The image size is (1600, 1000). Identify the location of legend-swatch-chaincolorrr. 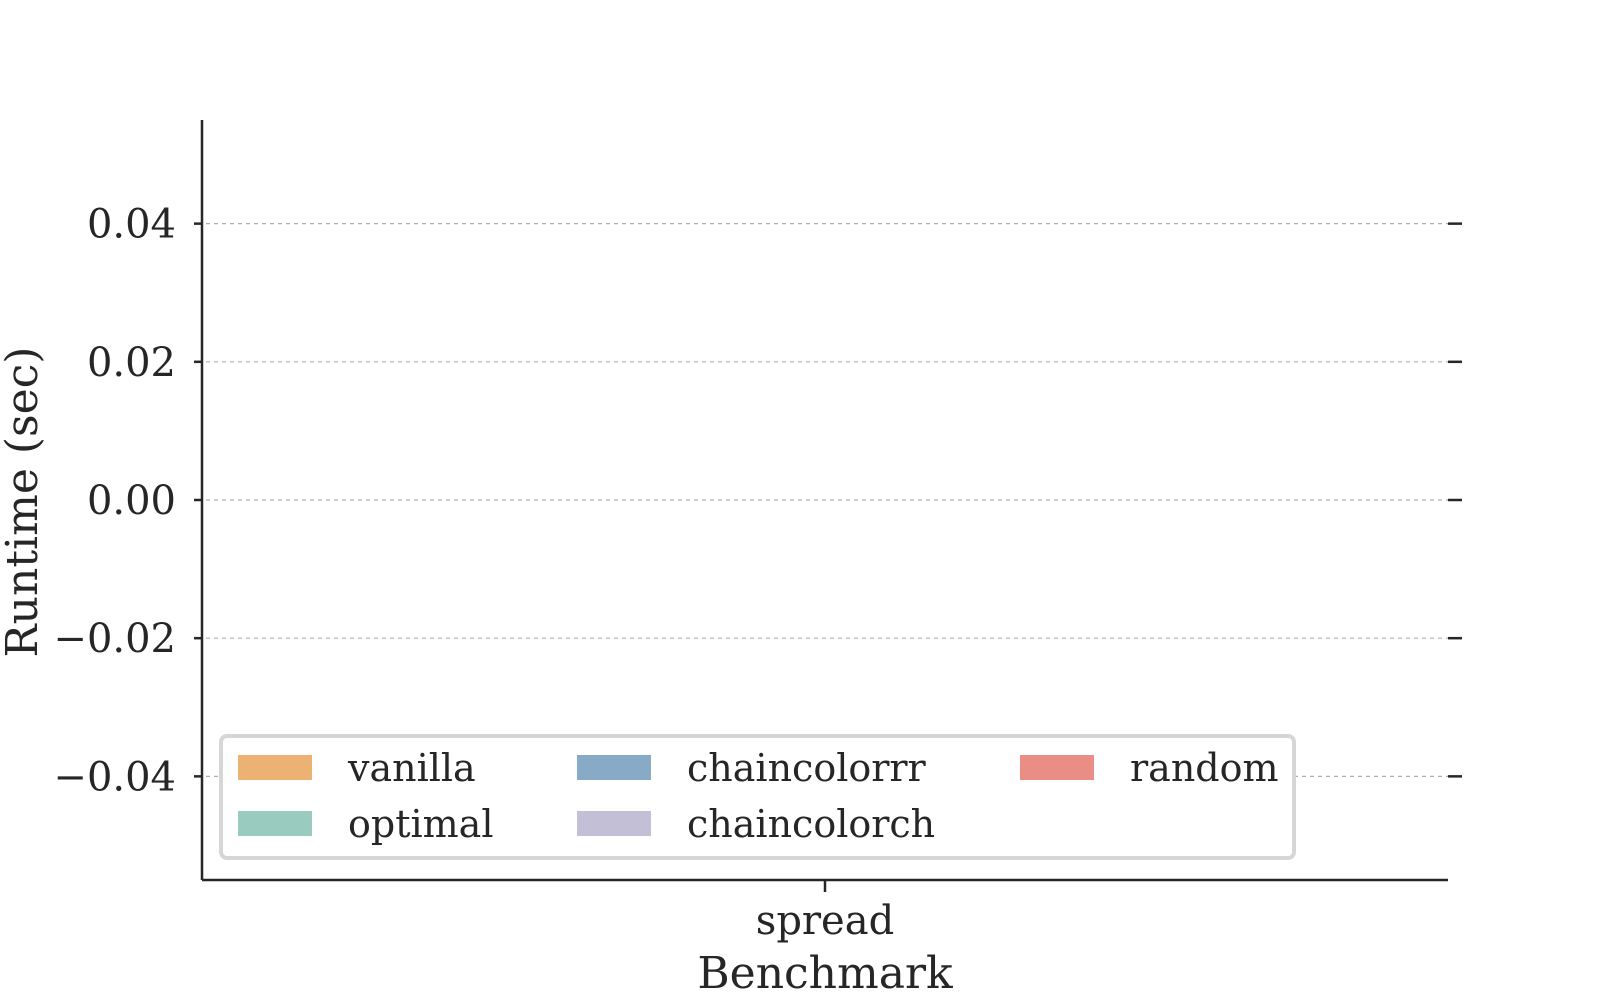
(614, 767).